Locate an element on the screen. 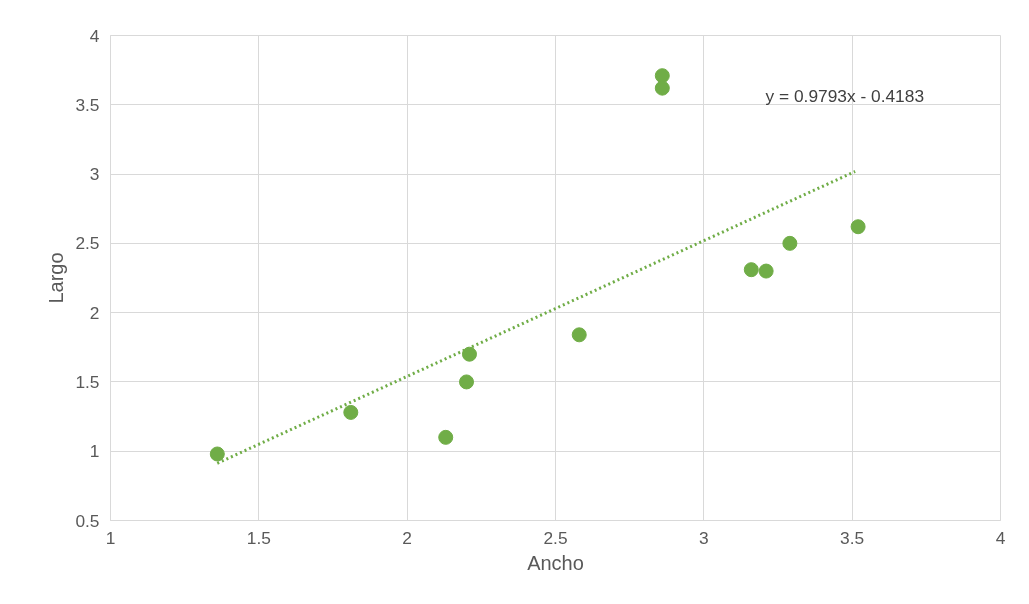 The width and height of the screenshot is (1029, 604). x-tick-label: 2.5 is located at coordinates (555, 537).